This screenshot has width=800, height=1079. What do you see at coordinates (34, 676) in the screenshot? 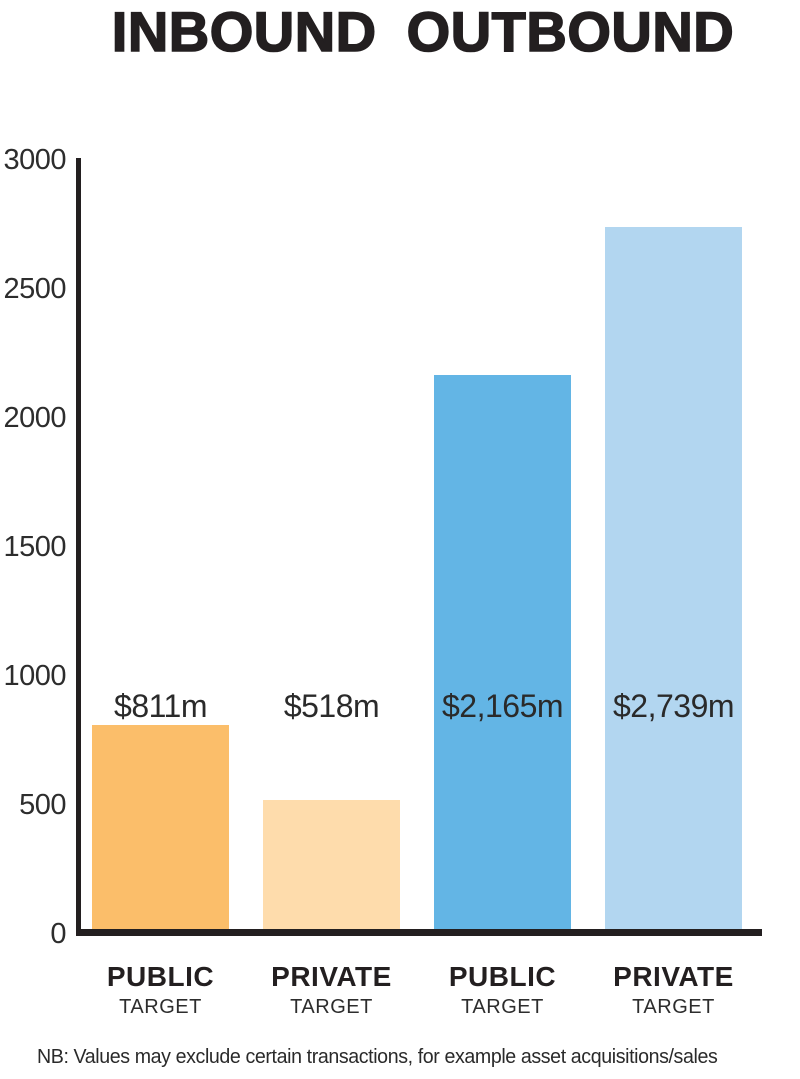
I see `y-tick-label: 1000` at bounding box center [34, 676].